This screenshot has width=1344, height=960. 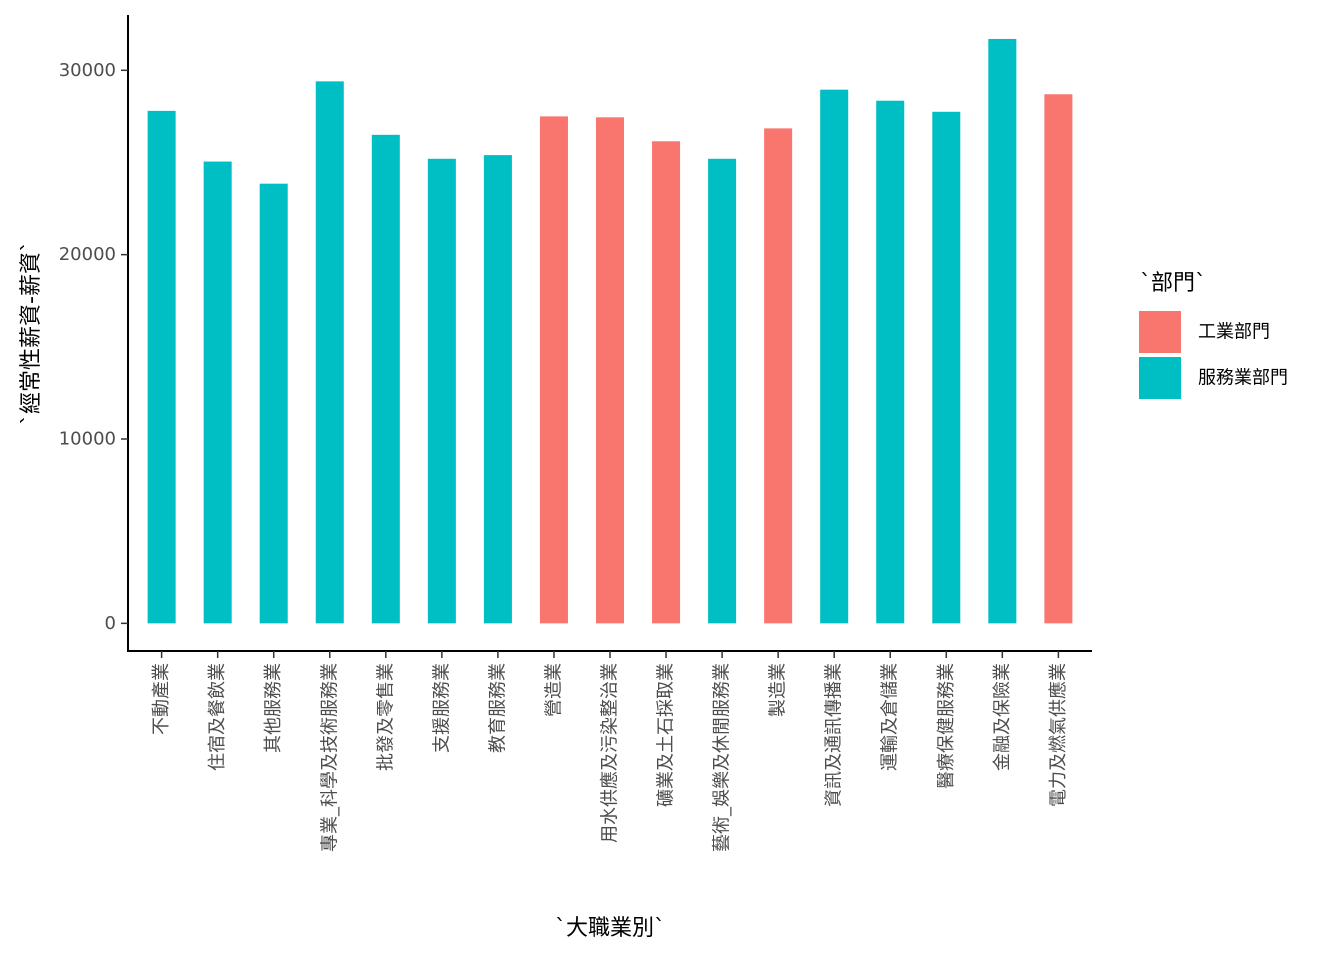 What do you see at coordinates (329, 757) in the screenshot?
I see `x-tick-label-3: 專業_科學及技術服務業` at bounding box center [329, 757].